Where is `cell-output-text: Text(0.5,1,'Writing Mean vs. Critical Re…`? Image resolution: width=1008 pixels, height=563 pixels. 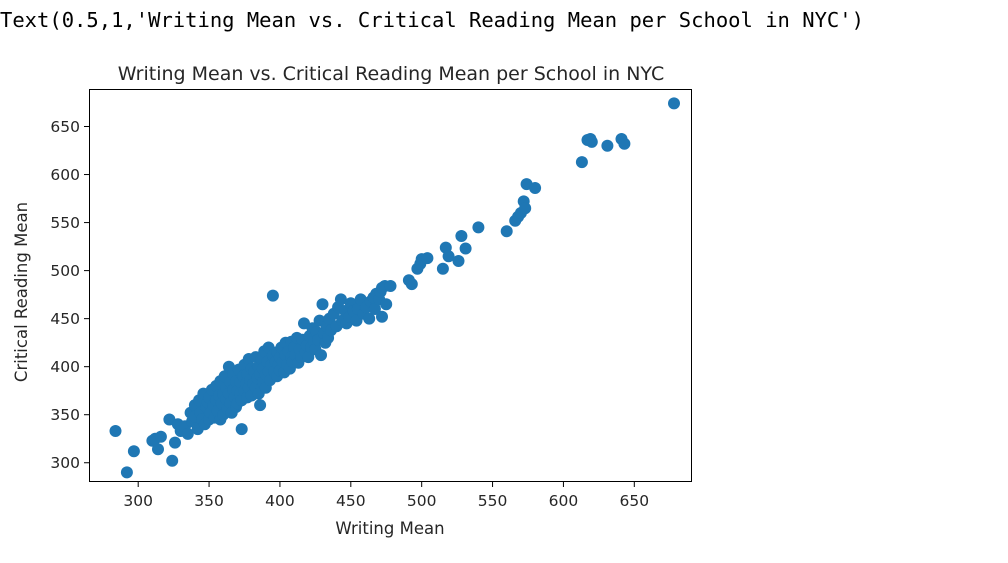
cell-output-text: Text(0.5,1,'Writing Mean vs. Critical Re… is located at coordinates (432, 20).